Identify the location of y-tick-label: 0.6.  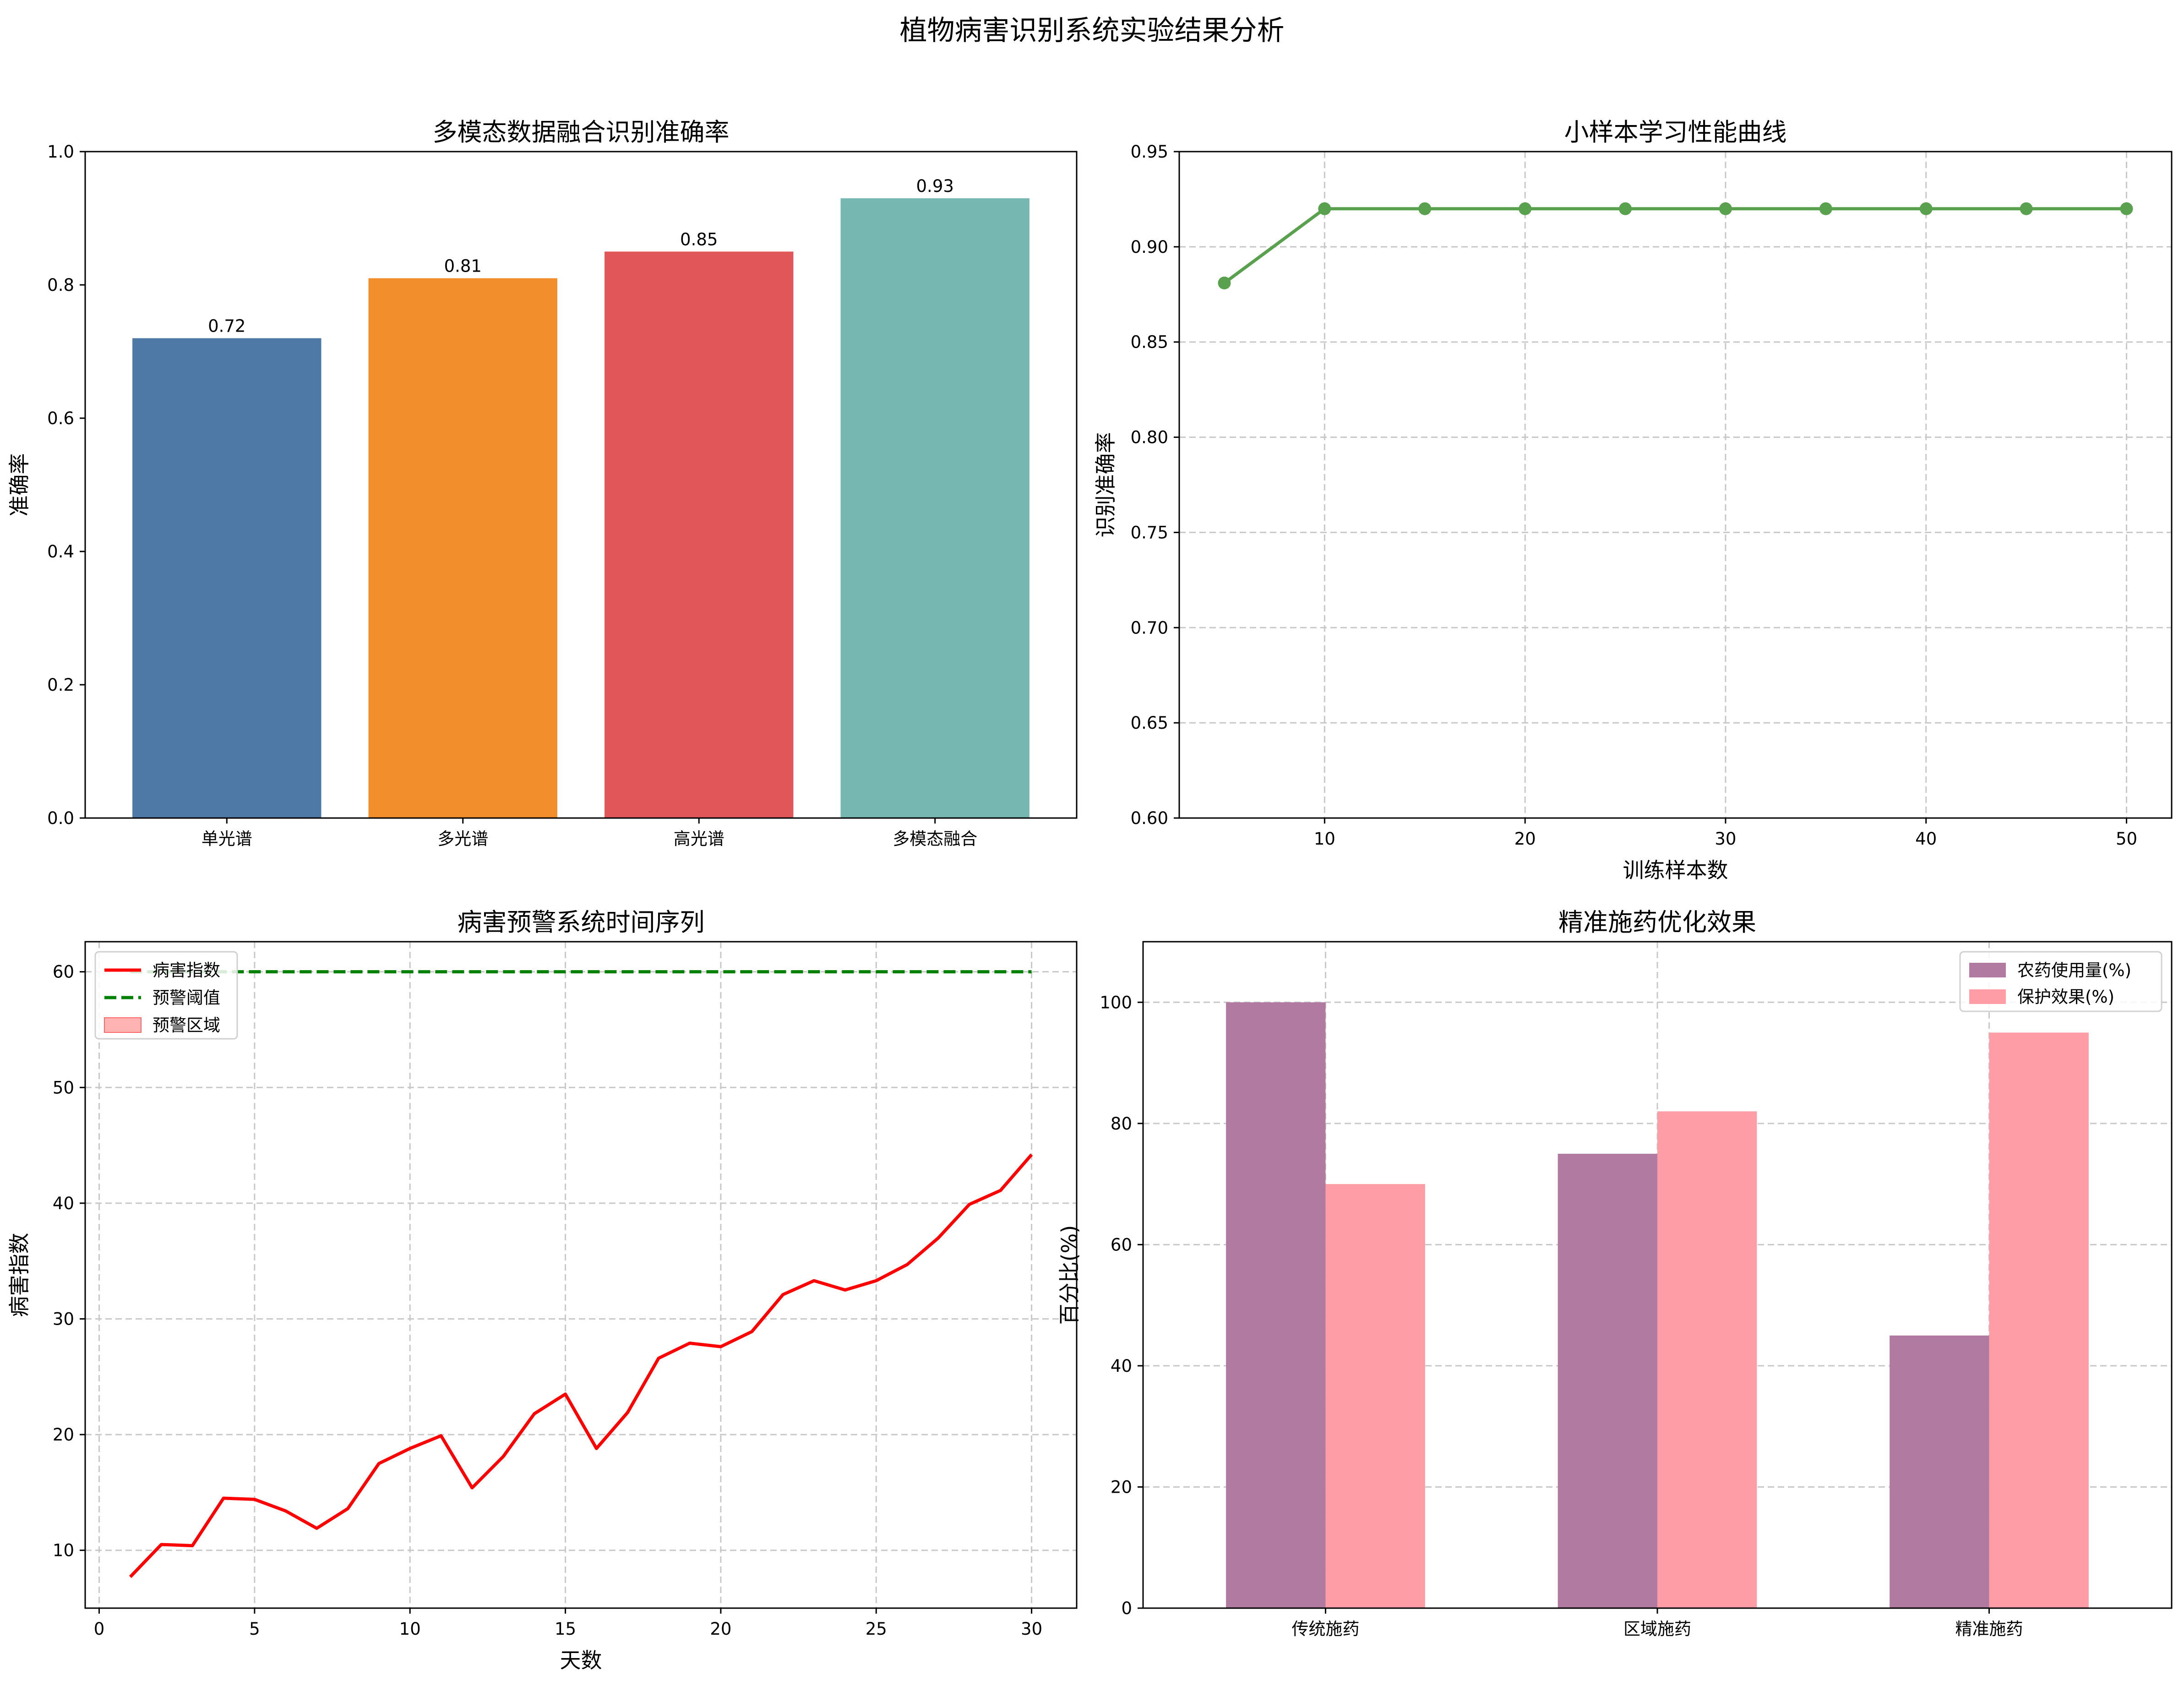
(60, 418).